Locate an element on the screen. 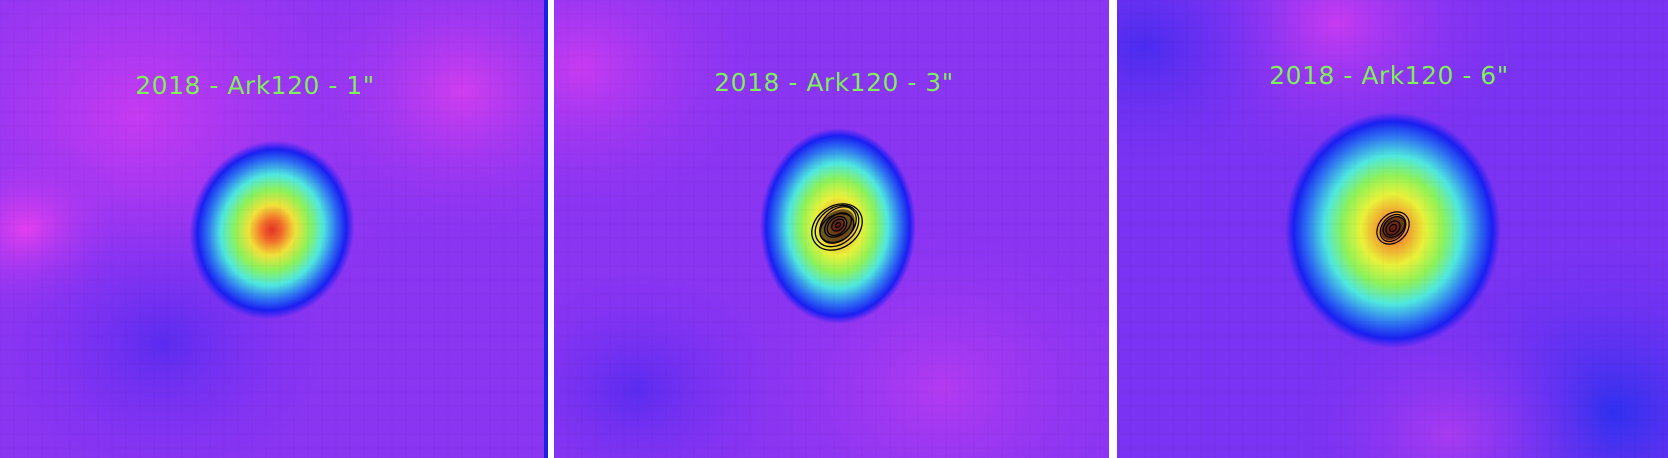 Image resolution: width=1668 pixels, height=458 pixels. caption-layer-2: 2018 - Ark120 - 3" is located at coordinates (833, 82).